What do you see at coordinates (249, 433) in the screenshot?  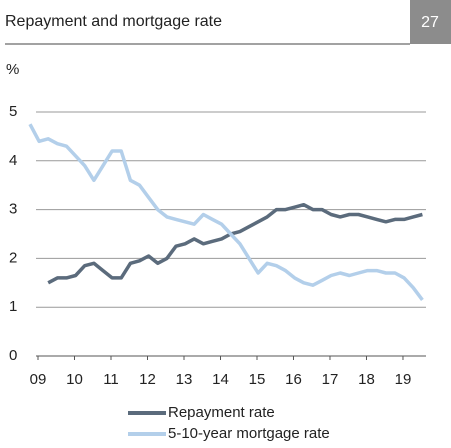 I see `legend-label: 5-10-year mortgage rate` at bounding box center [249, 433].